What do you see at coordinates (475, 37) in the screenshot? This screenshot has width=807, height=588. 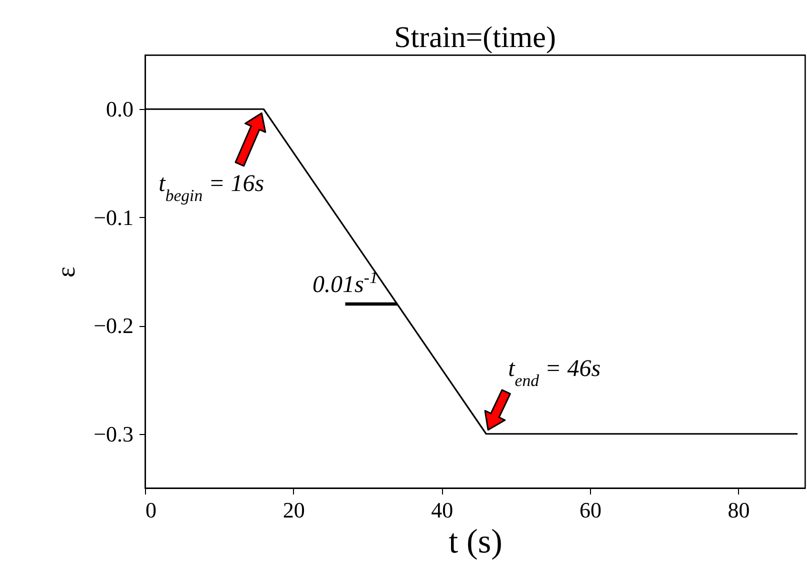 I see `chart-title: Strain=(time)` at bounding box center [475, 37].